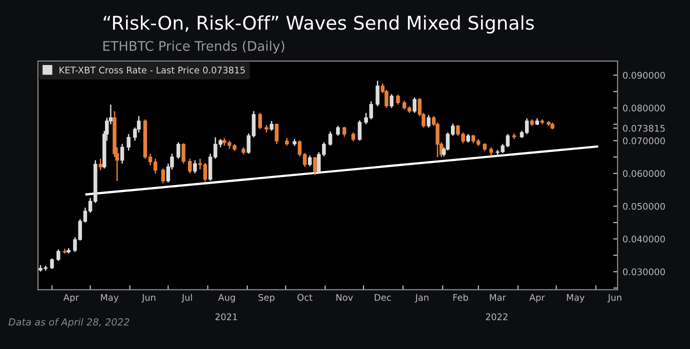  Describe the element at coordinates (69, 323) in the screenshot. I see `text: Data as of April 28, 2022` at that location.